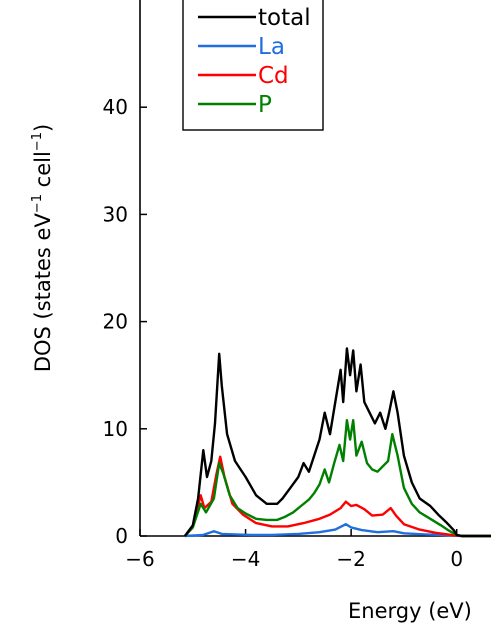  What do you see at coordinates (456, 559) in the screenshot?
I see `x-tick-label: 0` at bounding box center [456, 559].